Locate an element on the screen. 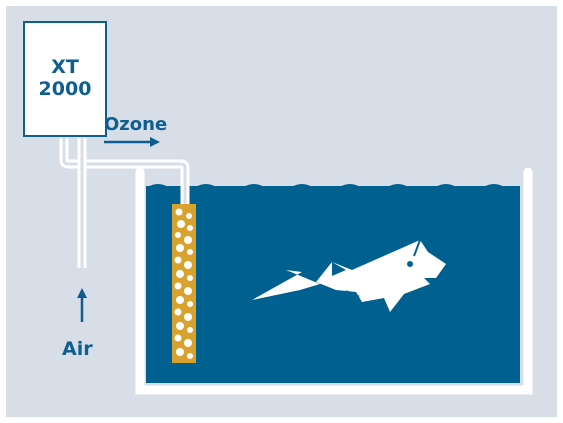  fish-icon is located at coordinates (349, 275).